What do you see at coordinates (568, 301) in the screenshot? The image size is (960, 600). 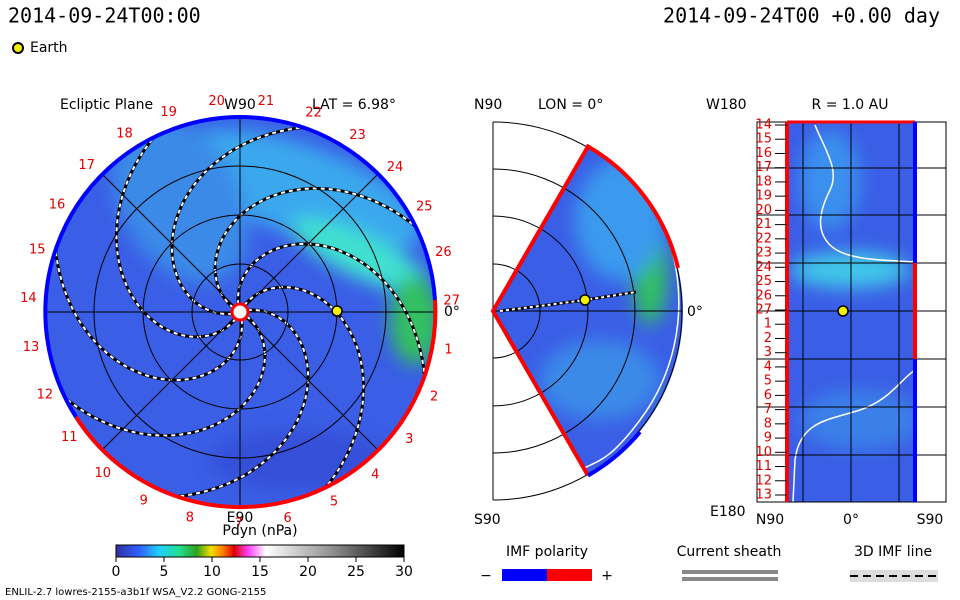 I see `meridional-field-line-dash` at bounding box center [568, 301].